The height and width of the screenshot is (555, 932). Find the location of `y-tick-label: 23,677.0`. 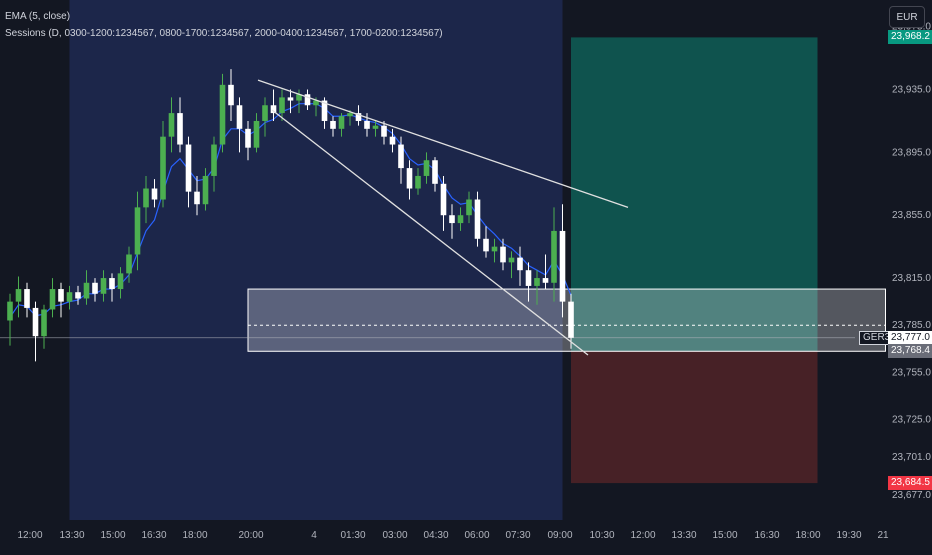

y-tick-label: 23,677.0 is located at coordinates (911, 495).